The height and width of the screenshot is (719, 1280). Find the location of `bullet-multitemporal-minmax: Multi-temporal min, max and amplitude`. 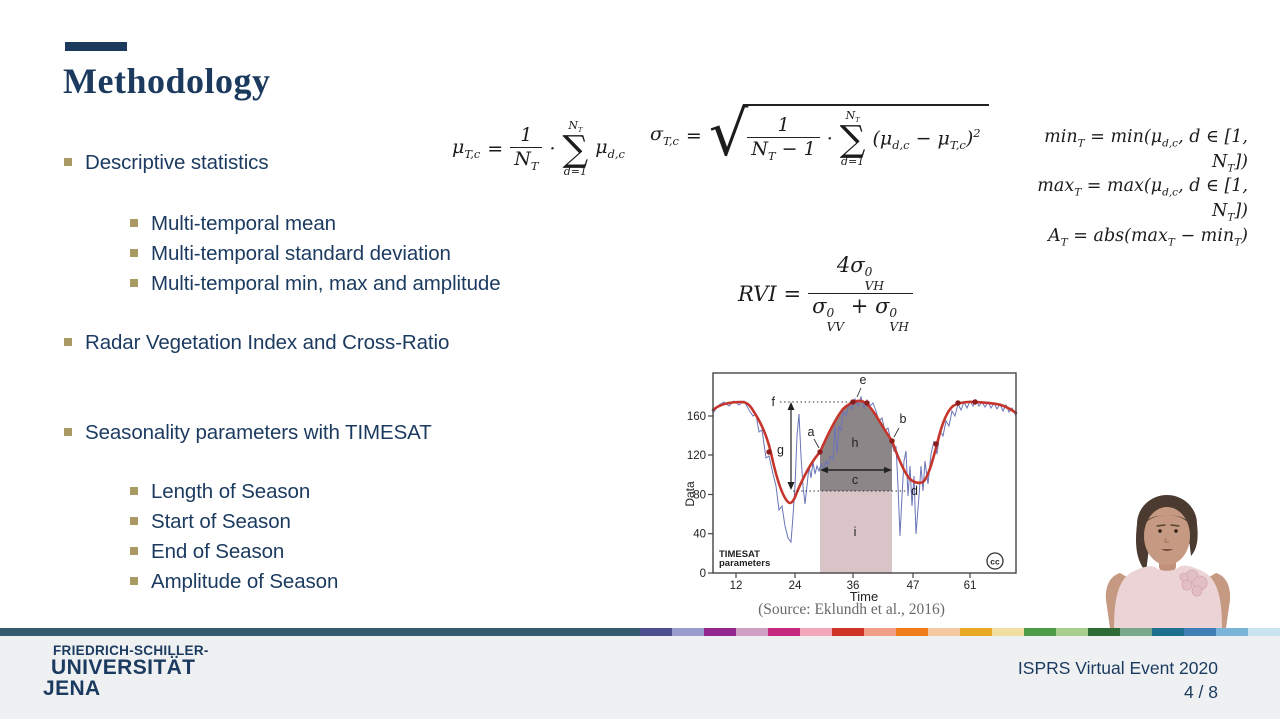

bullet-multitemporal-minmax: Multi-temporal min, max and amplitude is located at coordinates (315, 284).